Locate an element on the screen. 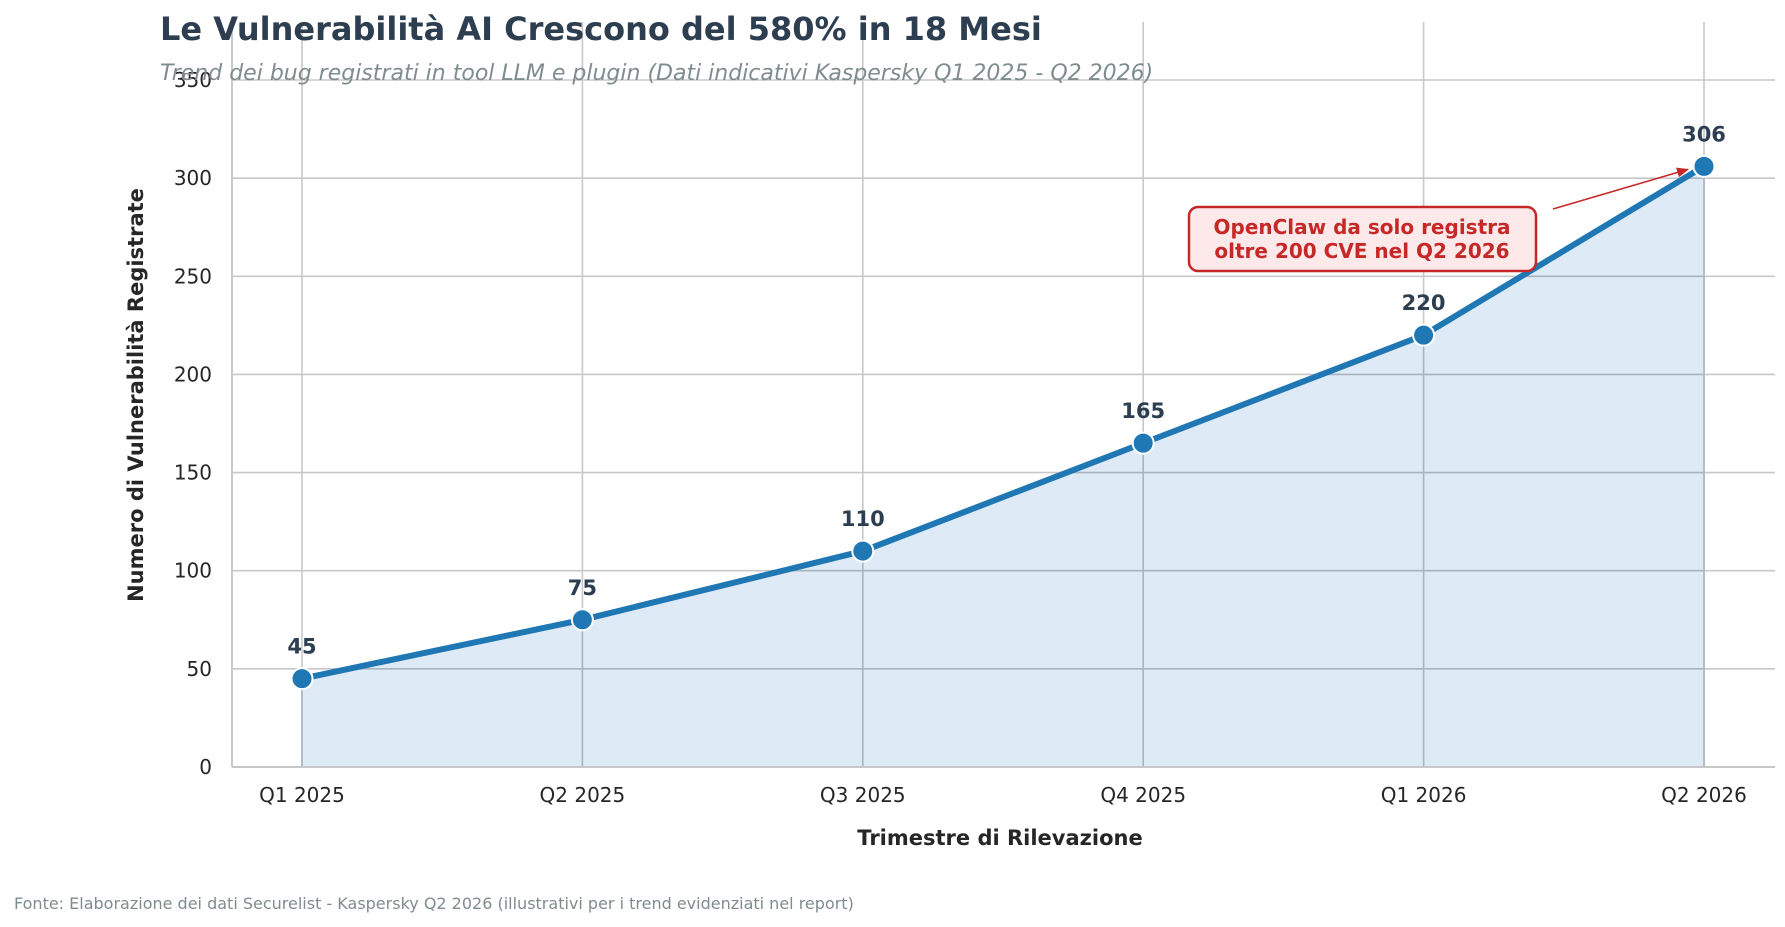 The image size is (1785, 927). y-tick-label: 200 is located at coordinates (193, 374).